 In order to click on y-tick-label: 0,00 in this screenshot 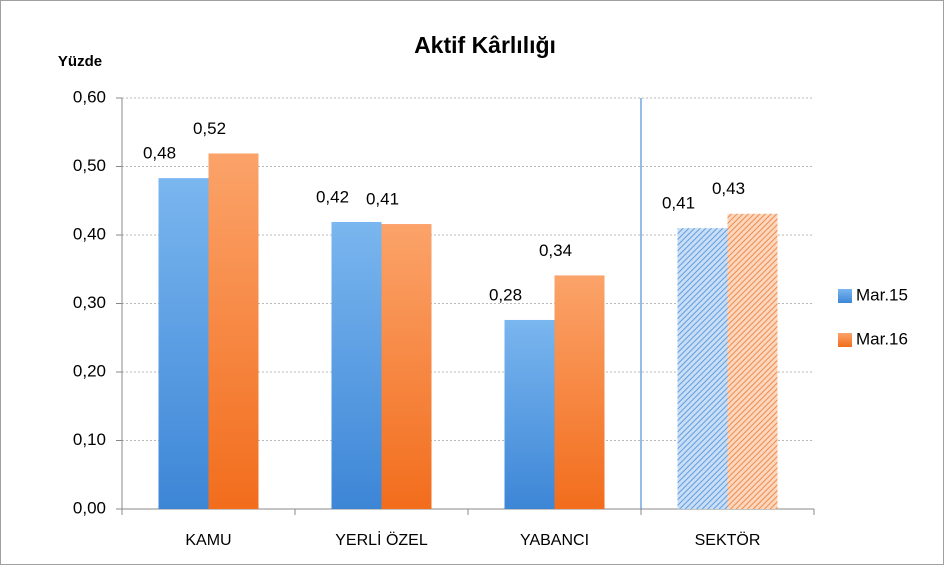, I will do `click(89, 507)`.